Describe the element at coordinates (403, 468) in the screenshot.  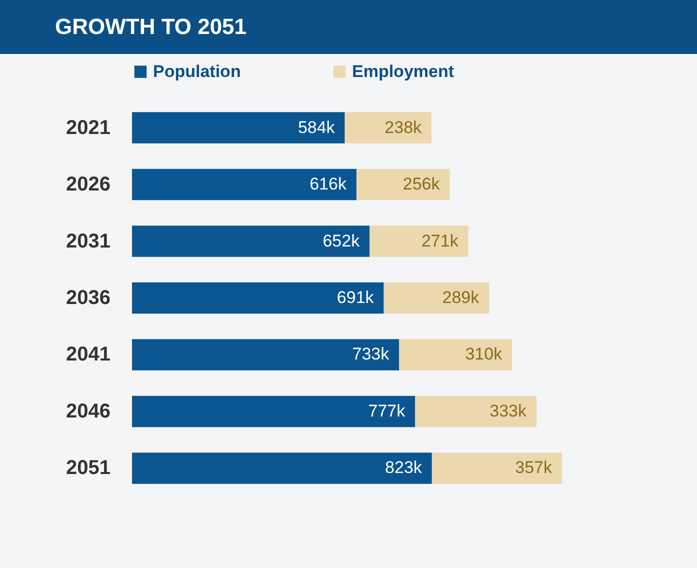
I see `data-label: 823k` at that location.